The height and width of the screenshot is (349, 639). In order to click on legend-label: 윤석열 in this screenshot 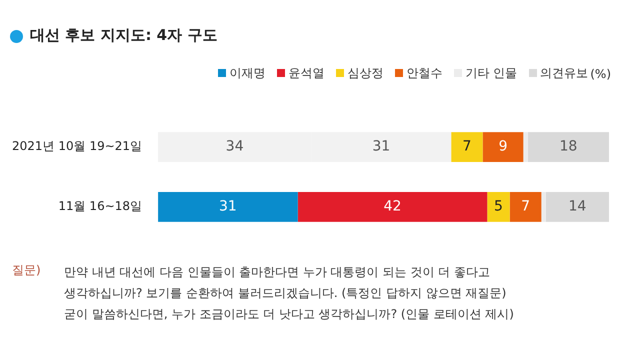, I will do `click(305, 73)`.